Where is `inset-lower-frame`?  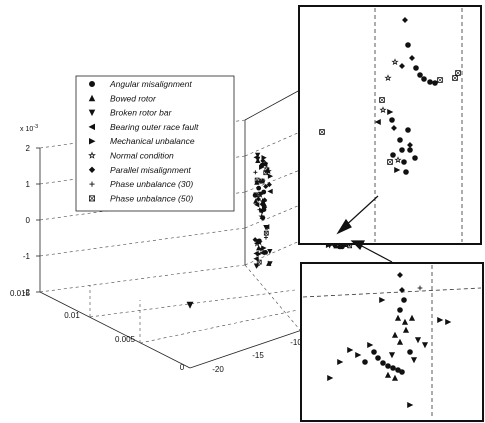
inset-lower-frame is located at coordinates (392, 342).